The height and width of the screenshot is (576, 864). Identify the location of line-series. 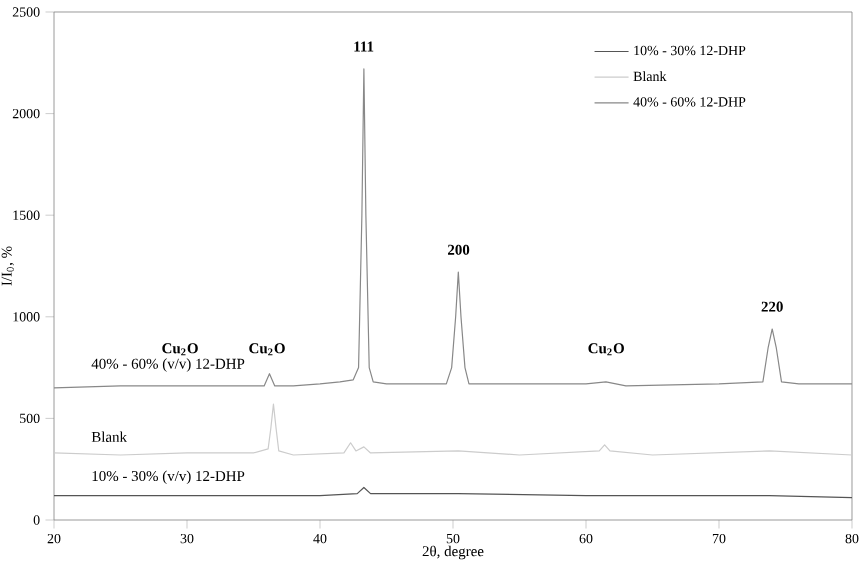
(453, 429).